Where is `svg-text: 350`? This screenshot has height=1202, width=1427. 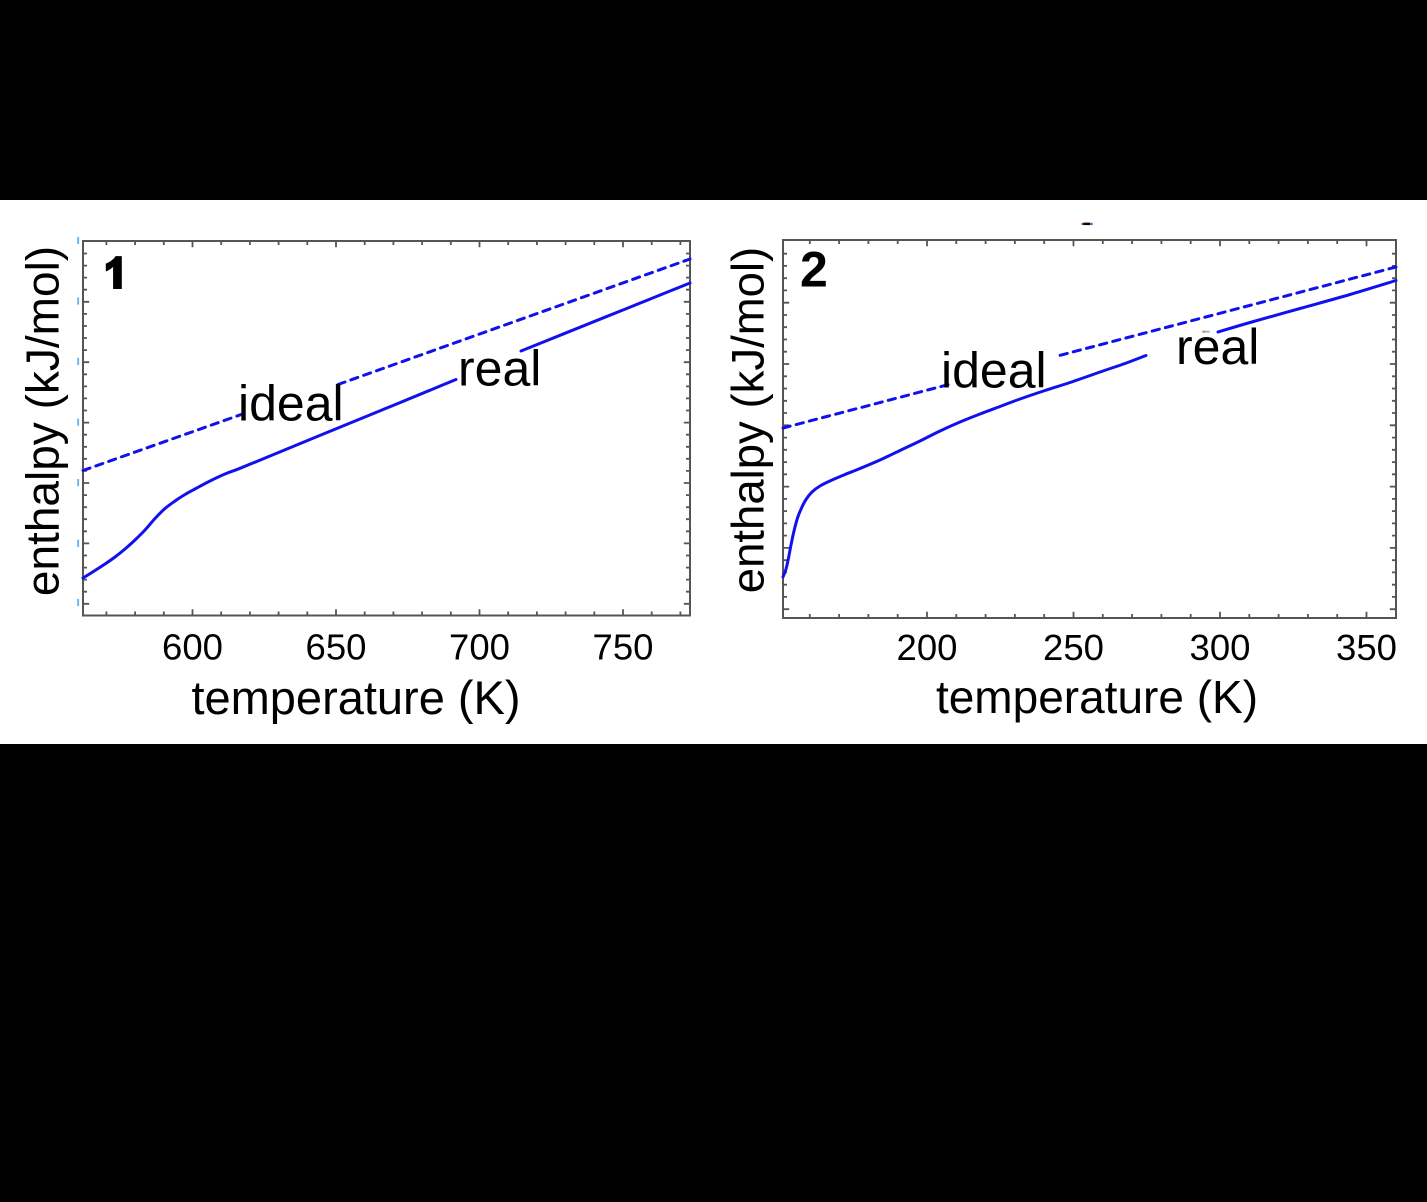 svg-text: 350 is located at coordinates (1366, 647).